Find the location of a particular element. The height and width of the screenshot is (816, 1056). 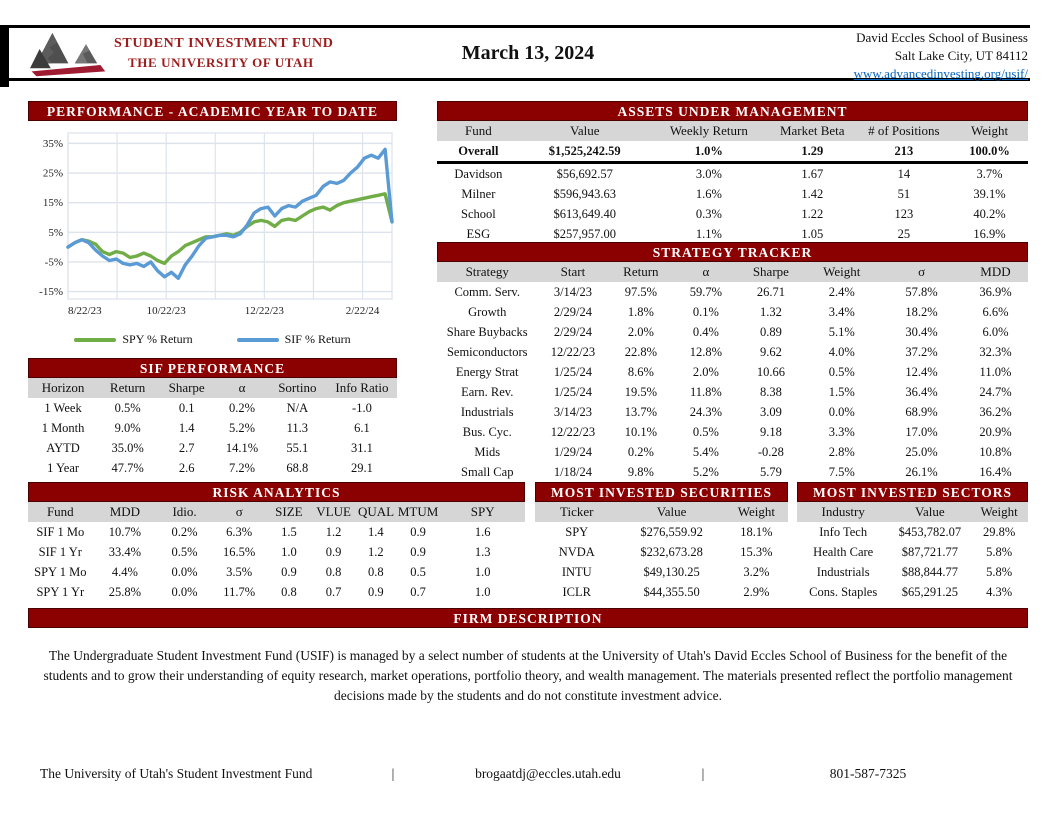

table-cell: 17.0% is located at coordinates (921, 431).